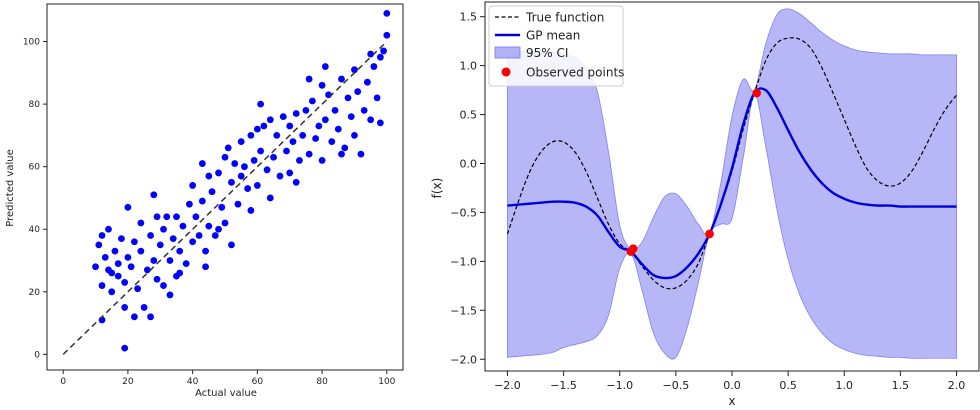  Describe the element at coordinates (676, 385) in the screenshot. I see `gp-x-tick-label: −0.5` at that location.